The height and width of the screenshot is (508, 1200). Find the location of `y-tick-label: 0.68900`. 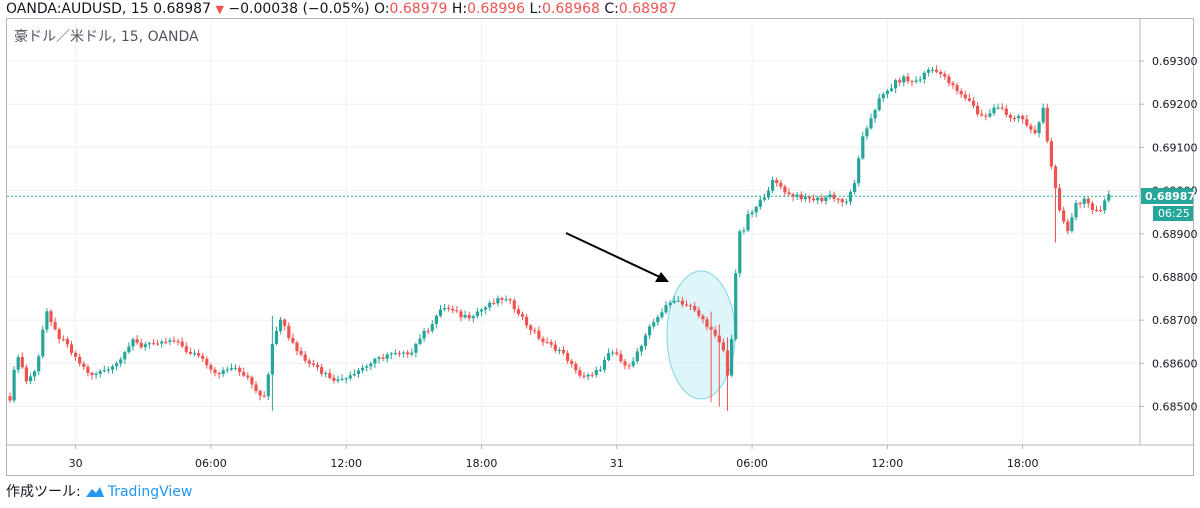

y-tick-label: 0.68900 is located at coordinates (1175, 234).